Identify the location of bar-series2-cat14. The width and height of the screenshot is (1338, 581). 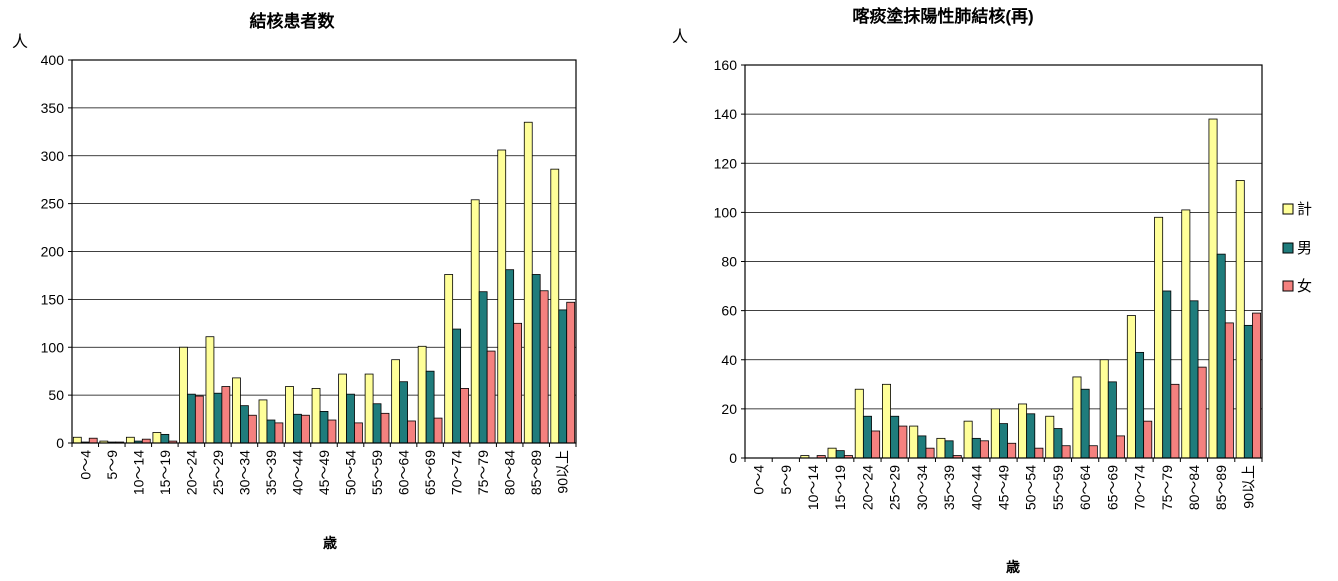
(464, 416).